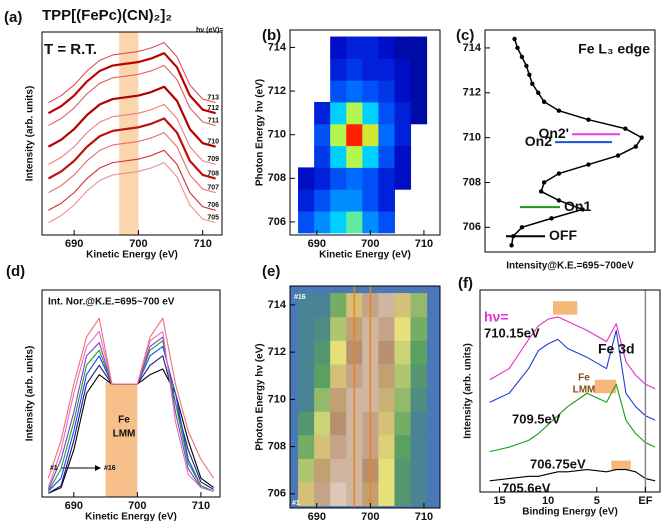 The width and height of the screenshot is (666, 521). I want to click on series-label: 709.5eV, so click(536, 418).